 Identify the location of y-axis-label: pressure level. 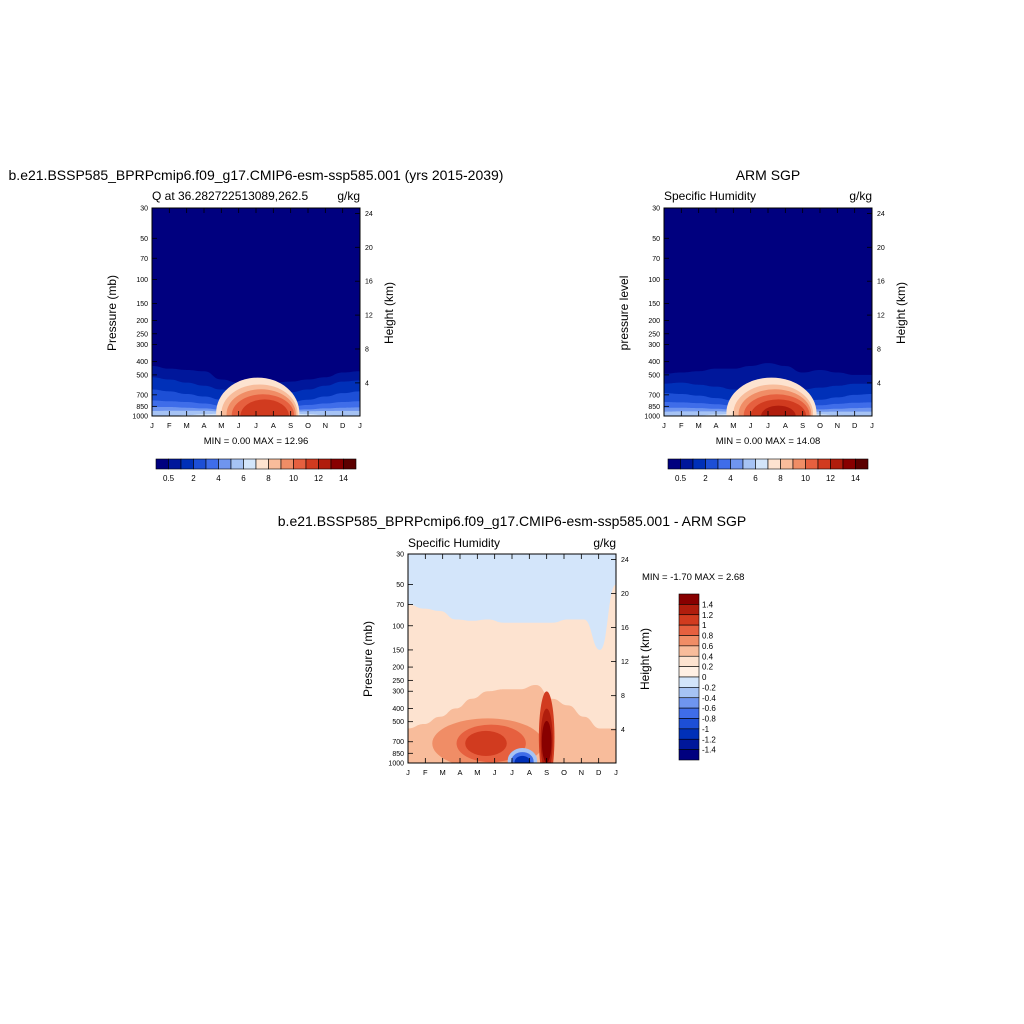
(624, 313).